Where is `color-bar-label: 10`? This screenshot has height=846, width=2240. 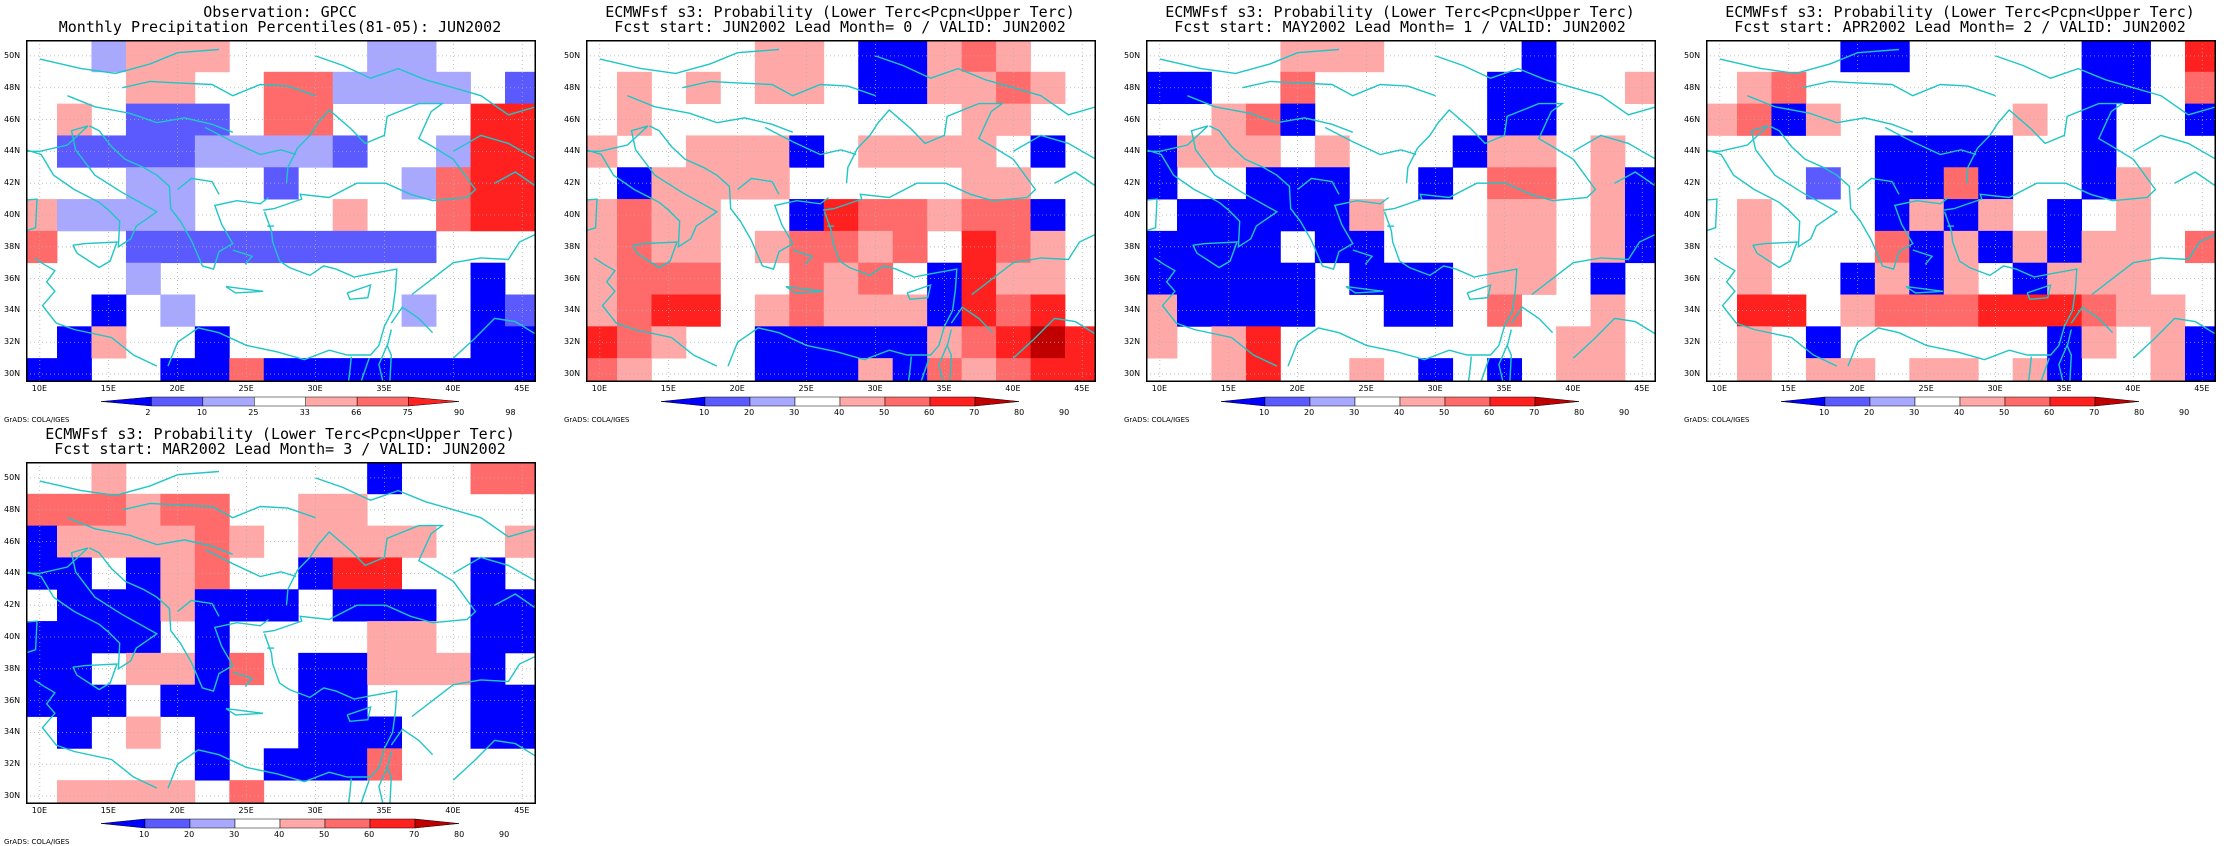
color-bar-label: 10 is located at coordinates (144, 834).